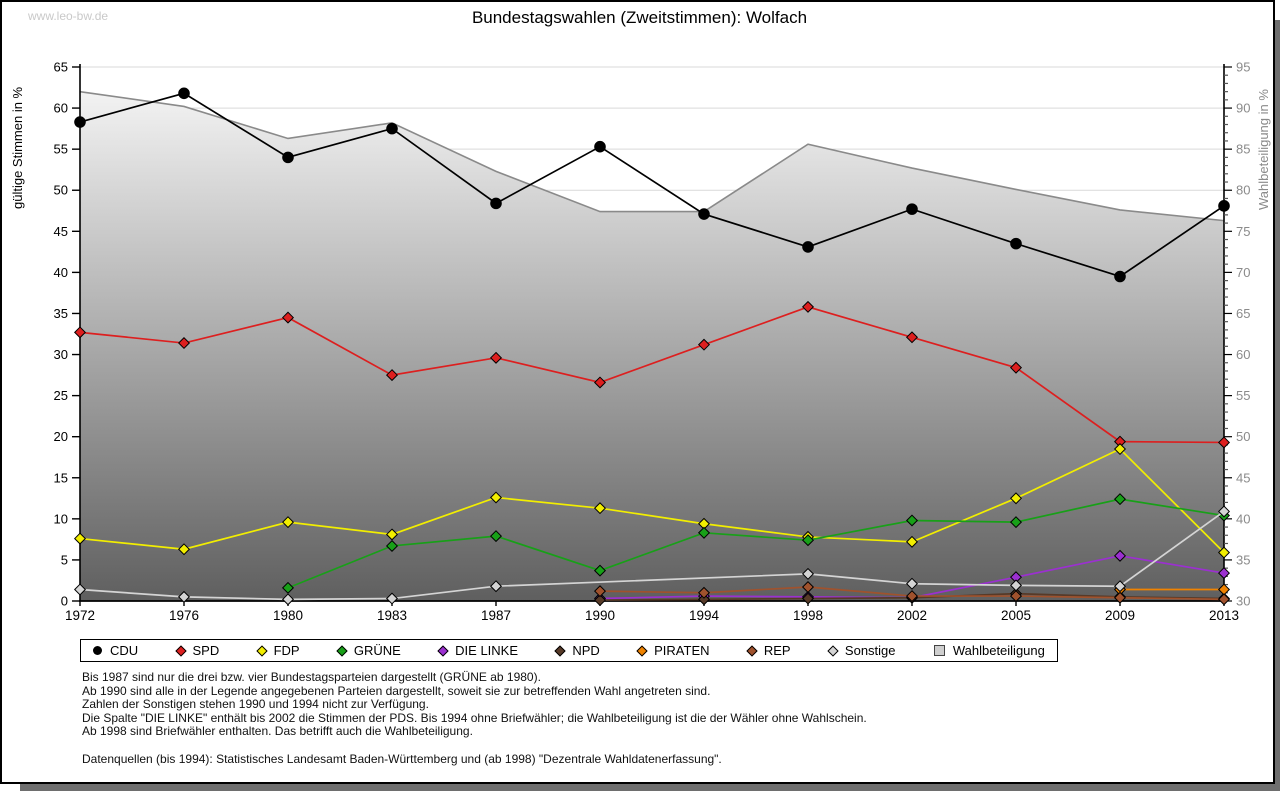 The width and height of the screenshot is (1280, 791). I want to click on legend-label: PIRATEN, so click(682, 650).